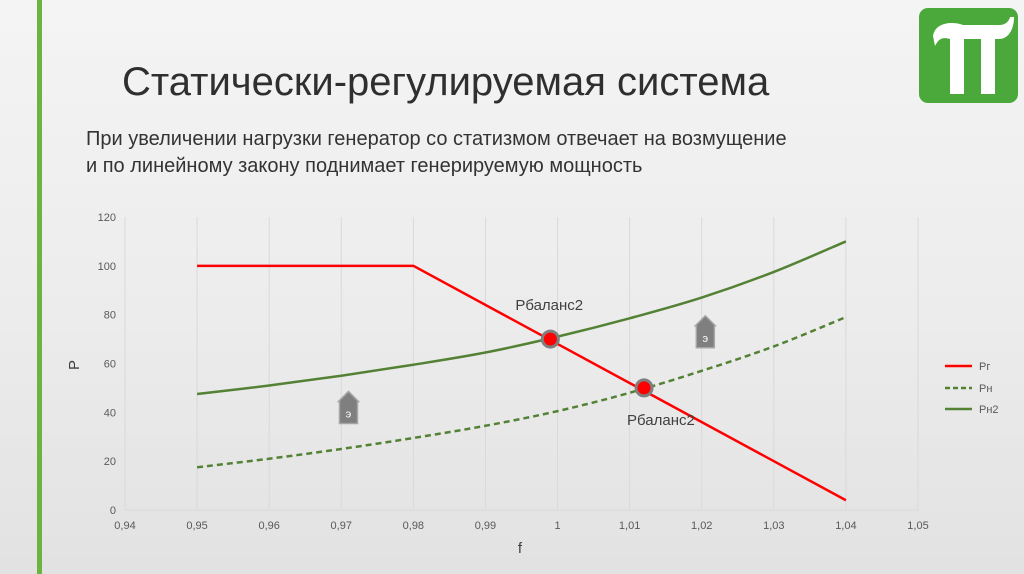 This screenshot has width=1024, height=574. I want to click on y-tick-labels: 0 20 40 60 80 100 120, so click(107, 364).